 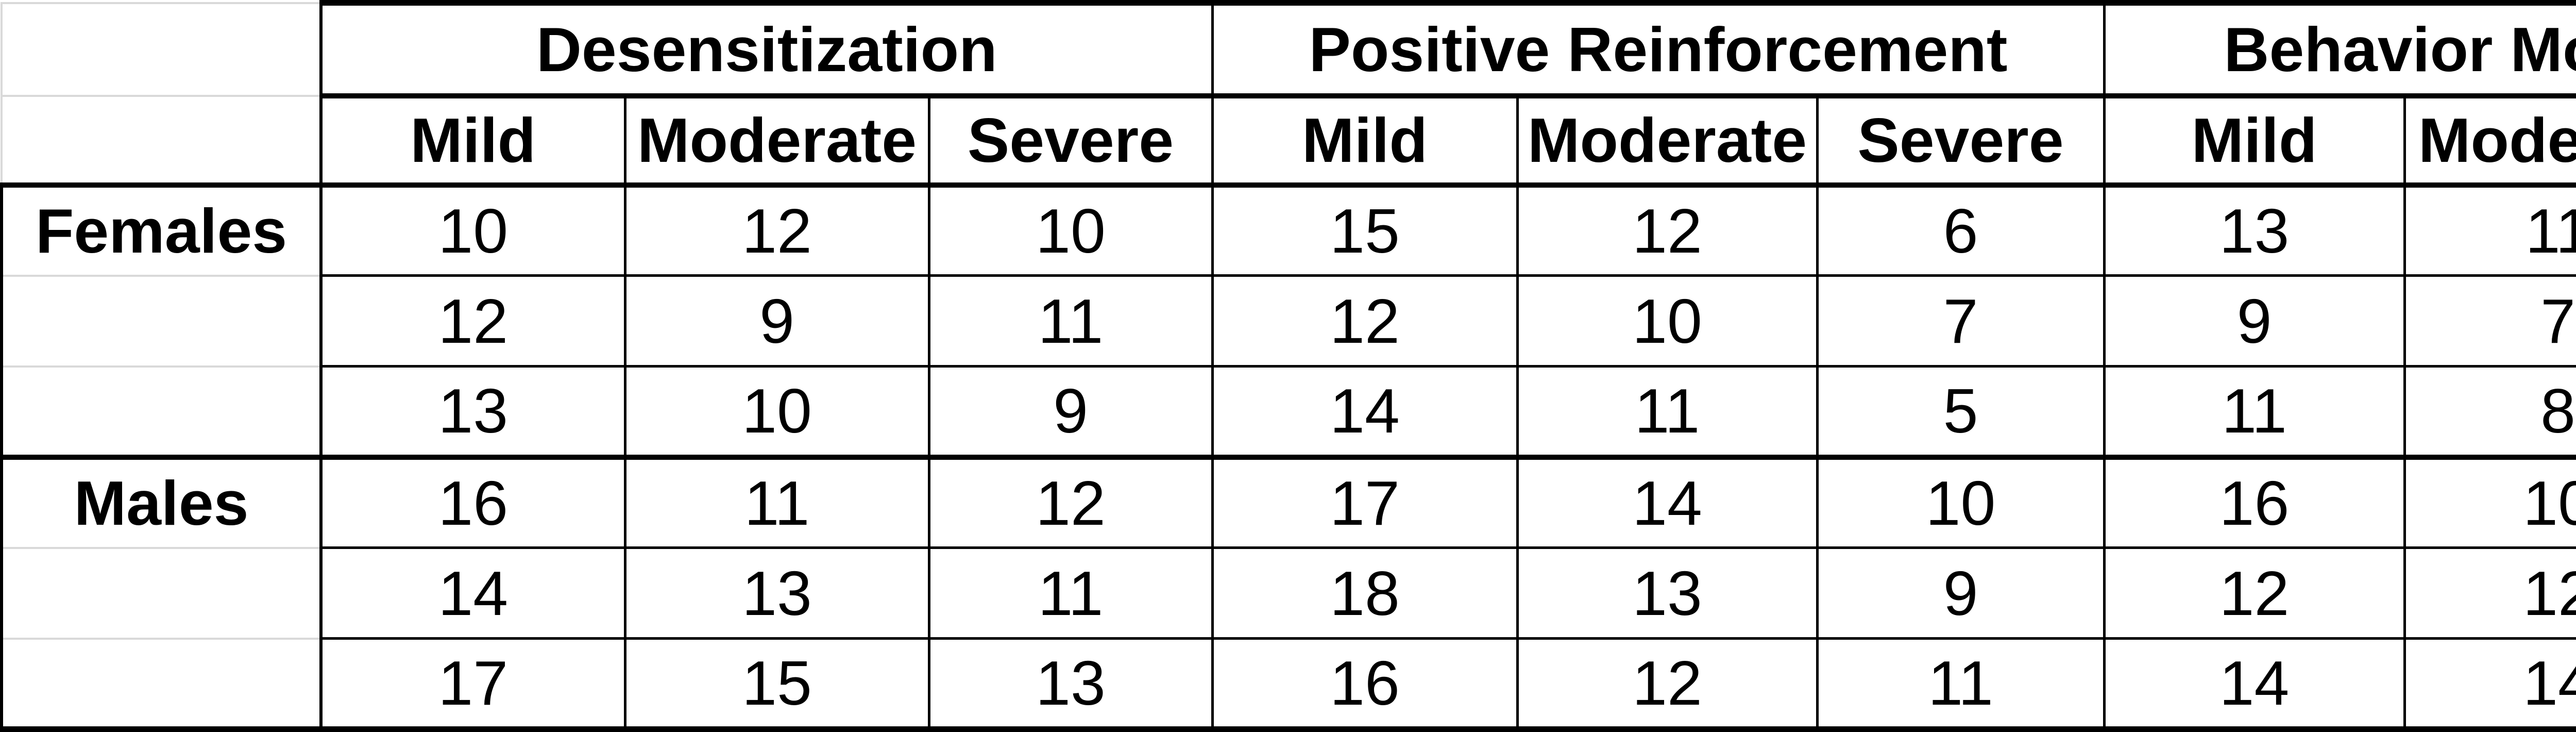 What do you see at coordinates (1365, 593) in the screenshot?
I see `data-cell: 18` at bounding box center [1365, 593].